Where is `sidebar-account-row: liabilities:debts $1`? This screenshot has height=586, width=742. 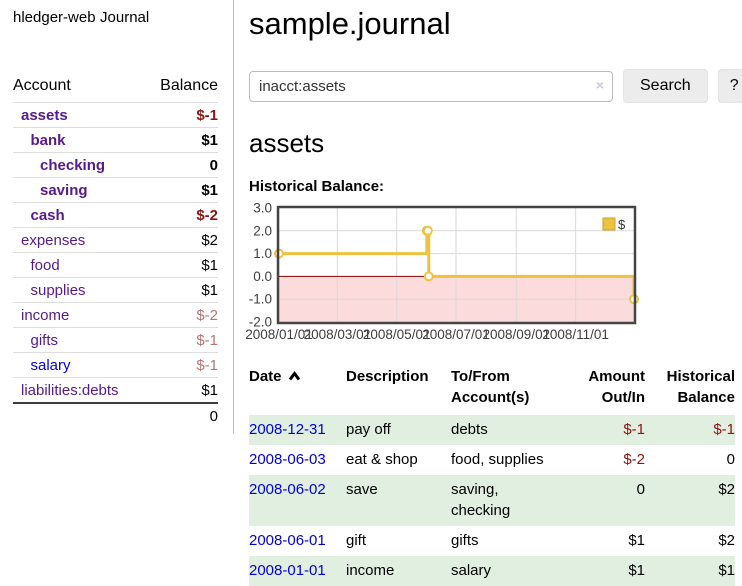
sidebar-account-row: liabilities:debts $1 is located at coordinates (115, 390).